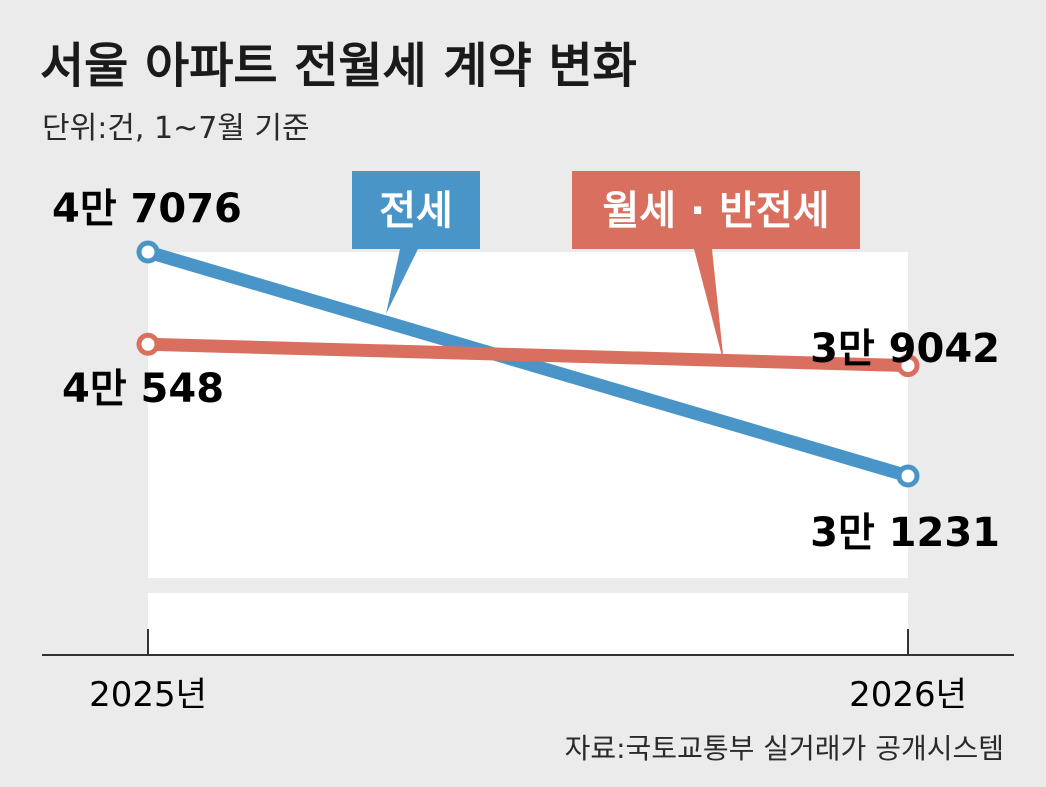 This screenshot has height=787, width=1046. I want to click on point-jeonse-2026, so click(908, 476).